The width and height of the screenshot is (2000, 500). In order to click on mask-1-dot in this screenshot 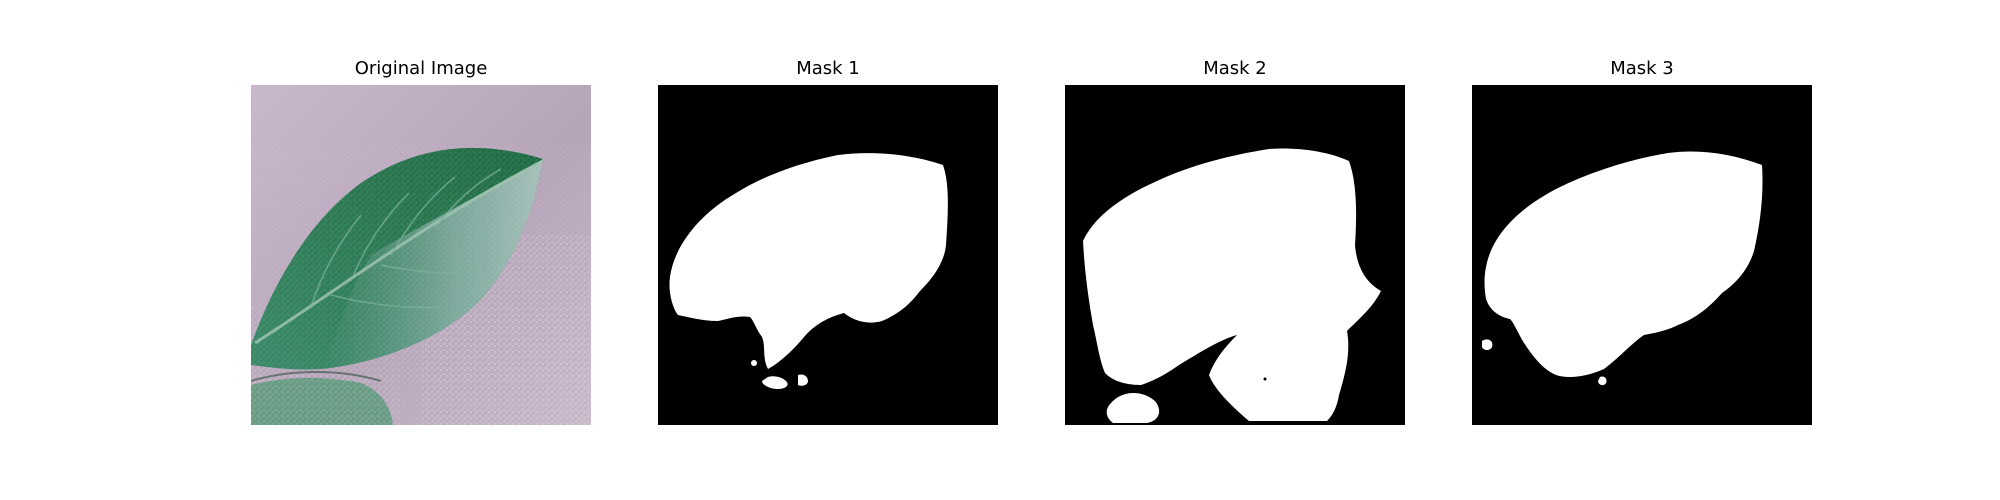, I will do `click(754, 363)`.